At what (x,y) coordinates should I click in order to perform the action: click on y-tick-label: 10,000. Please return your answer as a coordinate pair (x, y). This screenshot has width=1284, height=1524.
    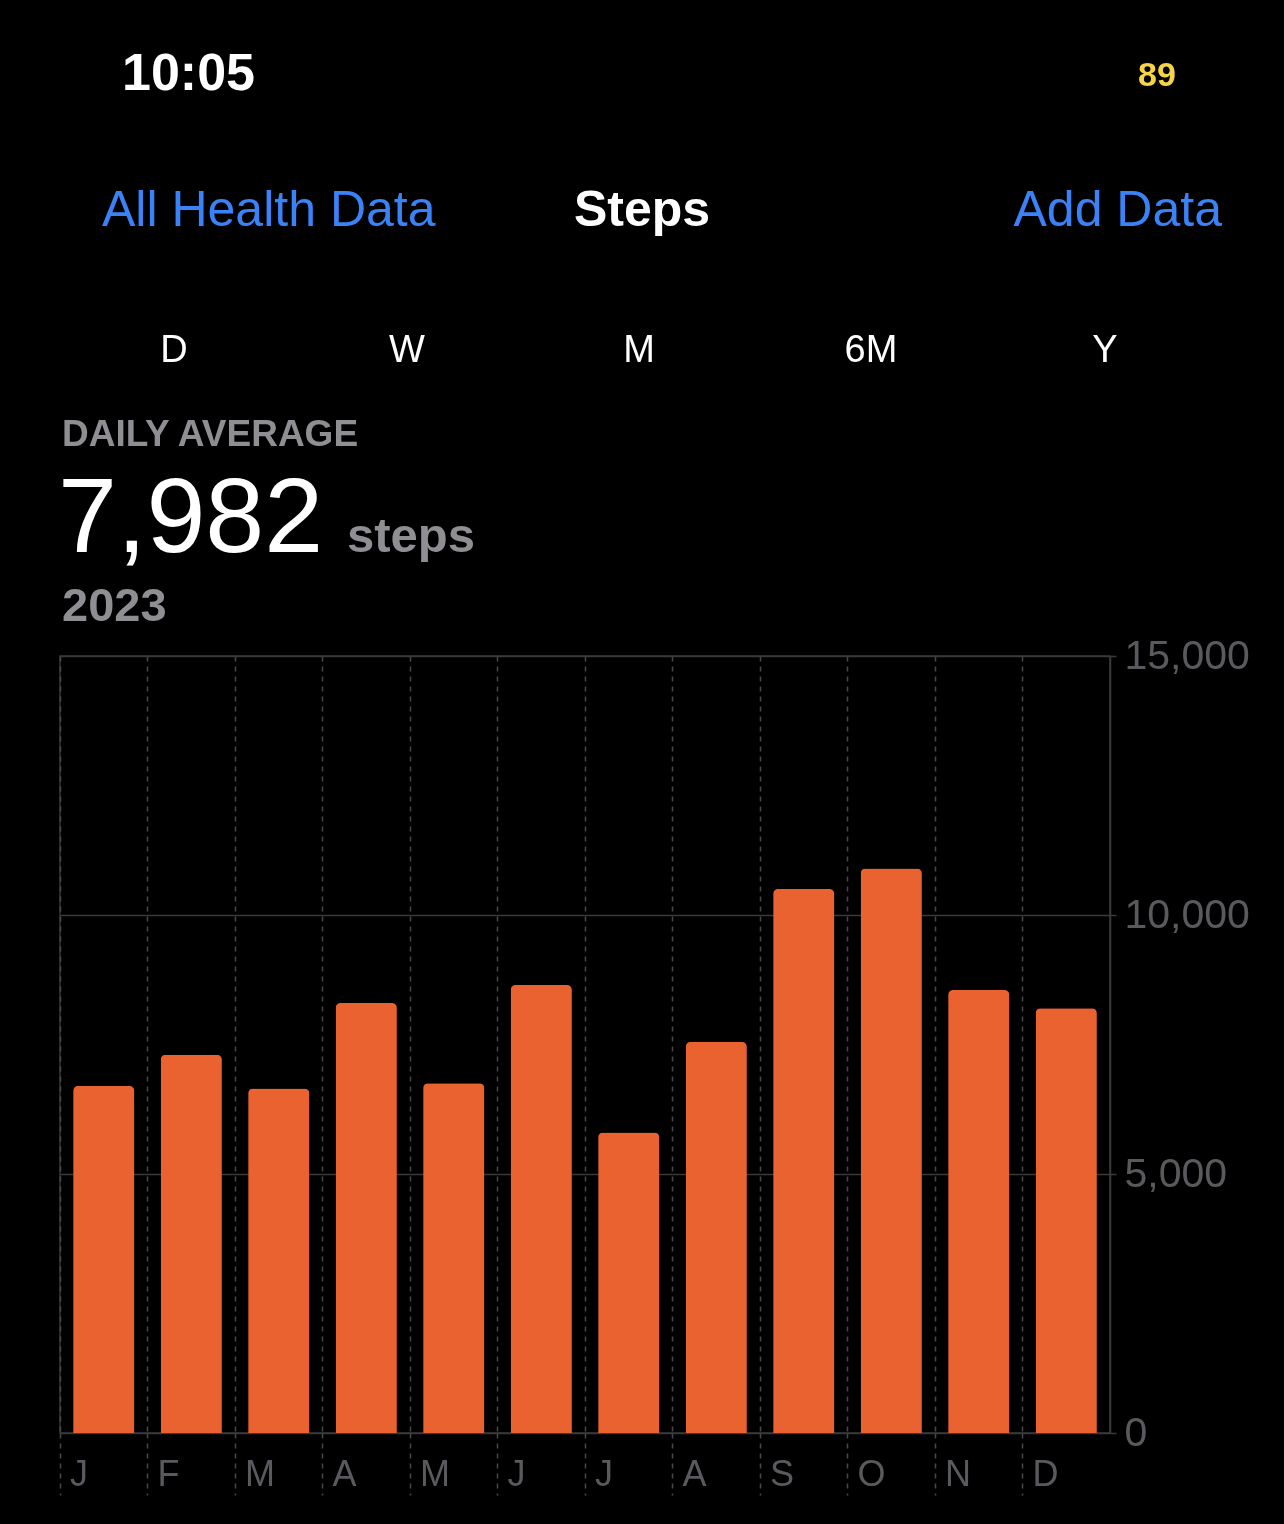
    Looking at the image, I should click on (1187, 913).